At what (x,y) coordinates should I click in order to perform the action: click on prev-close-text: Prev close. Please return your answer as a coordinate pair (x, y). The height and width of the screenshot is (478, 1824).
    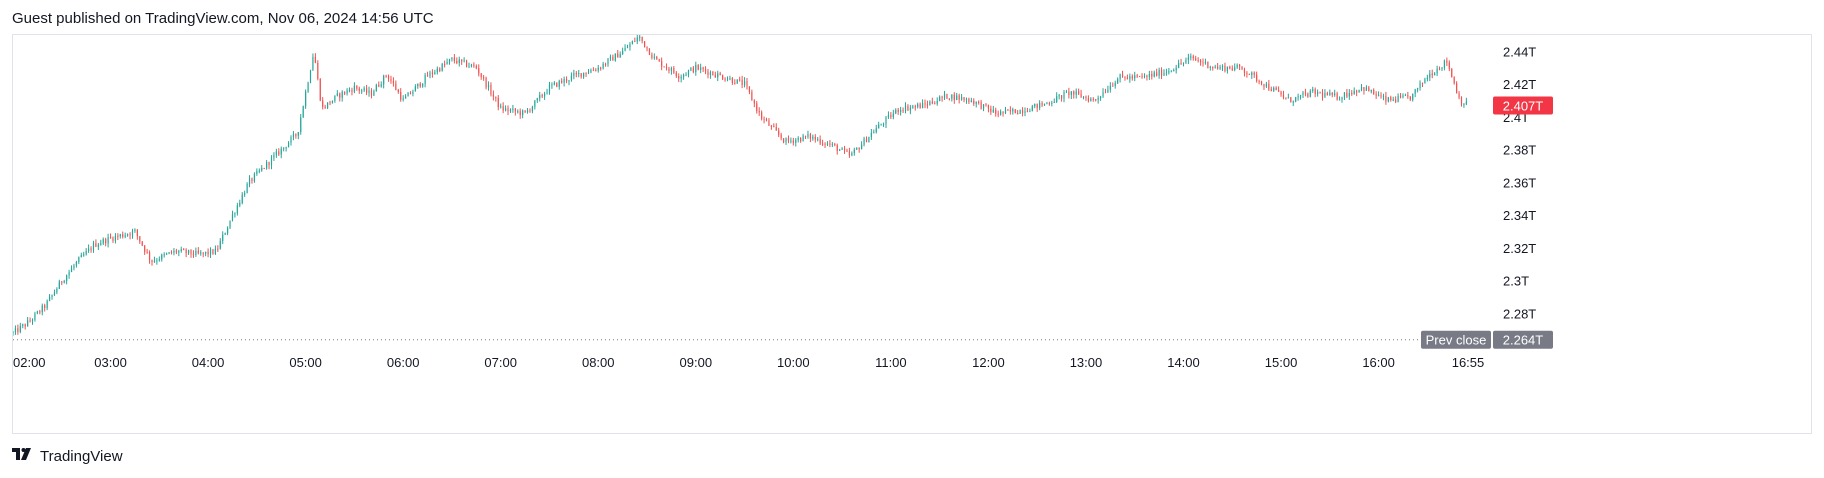
    Looking at the image, I should click on (1456, 340).